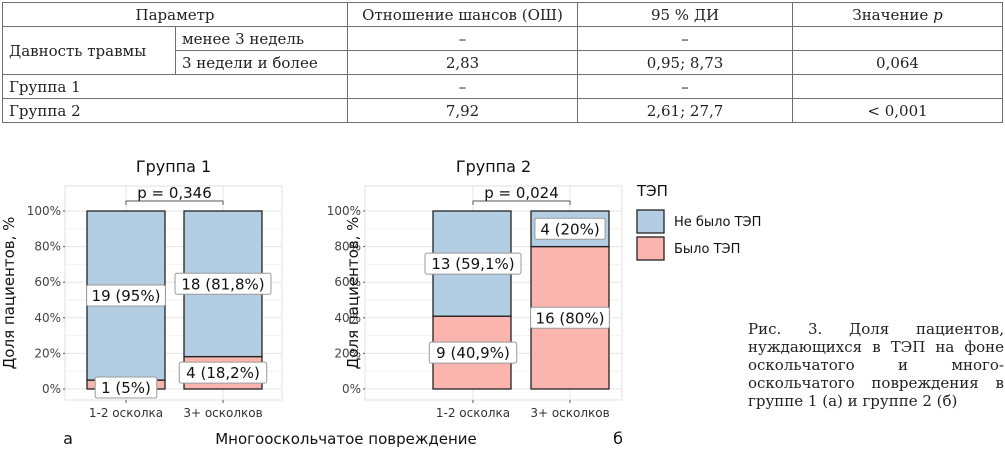 This screenshot has width=1005, height=452. I want to click on header-p-italic: p, so click(938, 14).